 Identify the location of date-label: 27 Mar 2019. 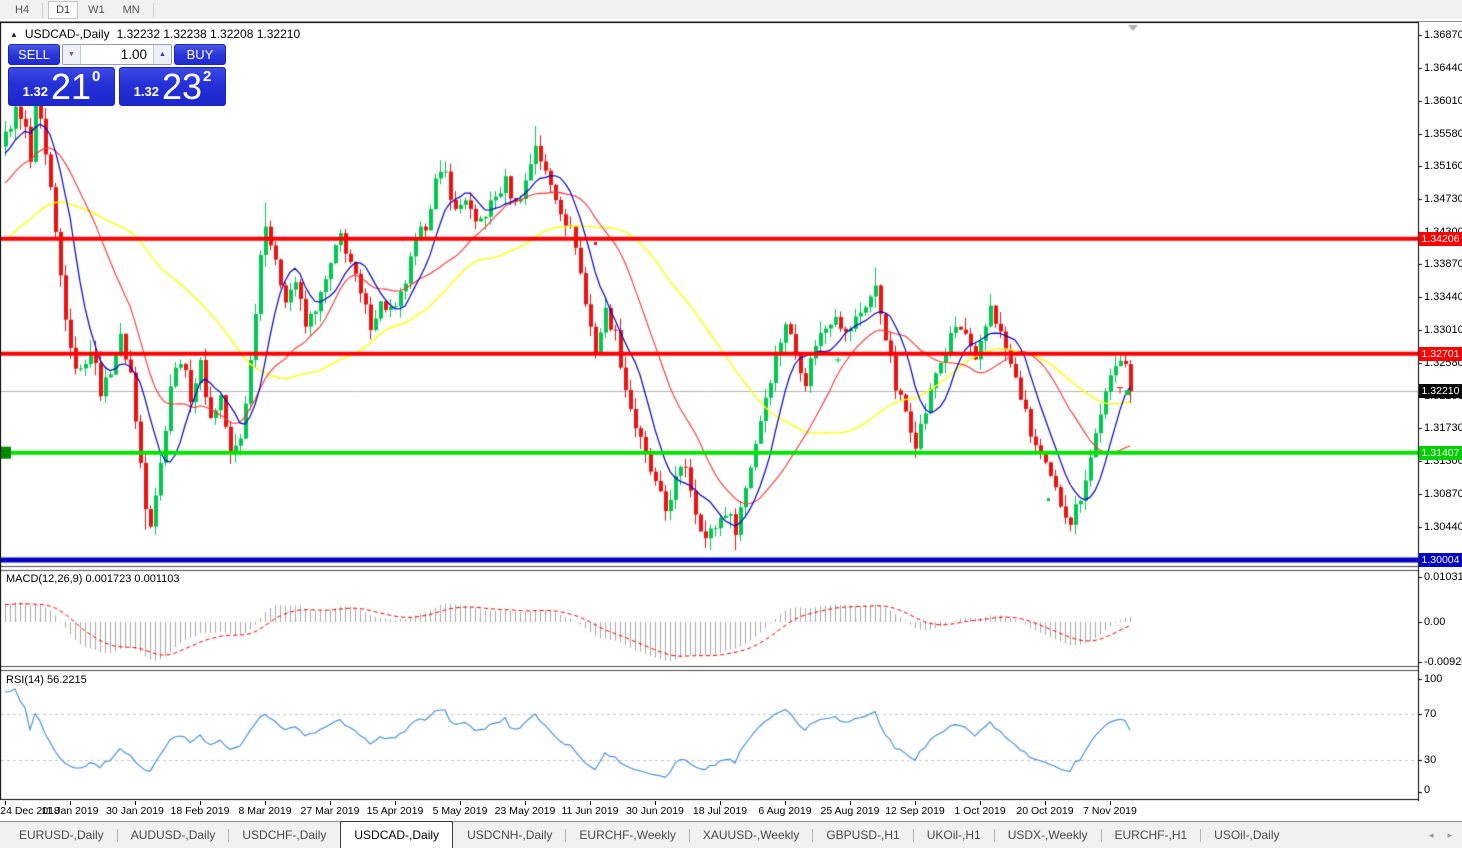
(330, 811).